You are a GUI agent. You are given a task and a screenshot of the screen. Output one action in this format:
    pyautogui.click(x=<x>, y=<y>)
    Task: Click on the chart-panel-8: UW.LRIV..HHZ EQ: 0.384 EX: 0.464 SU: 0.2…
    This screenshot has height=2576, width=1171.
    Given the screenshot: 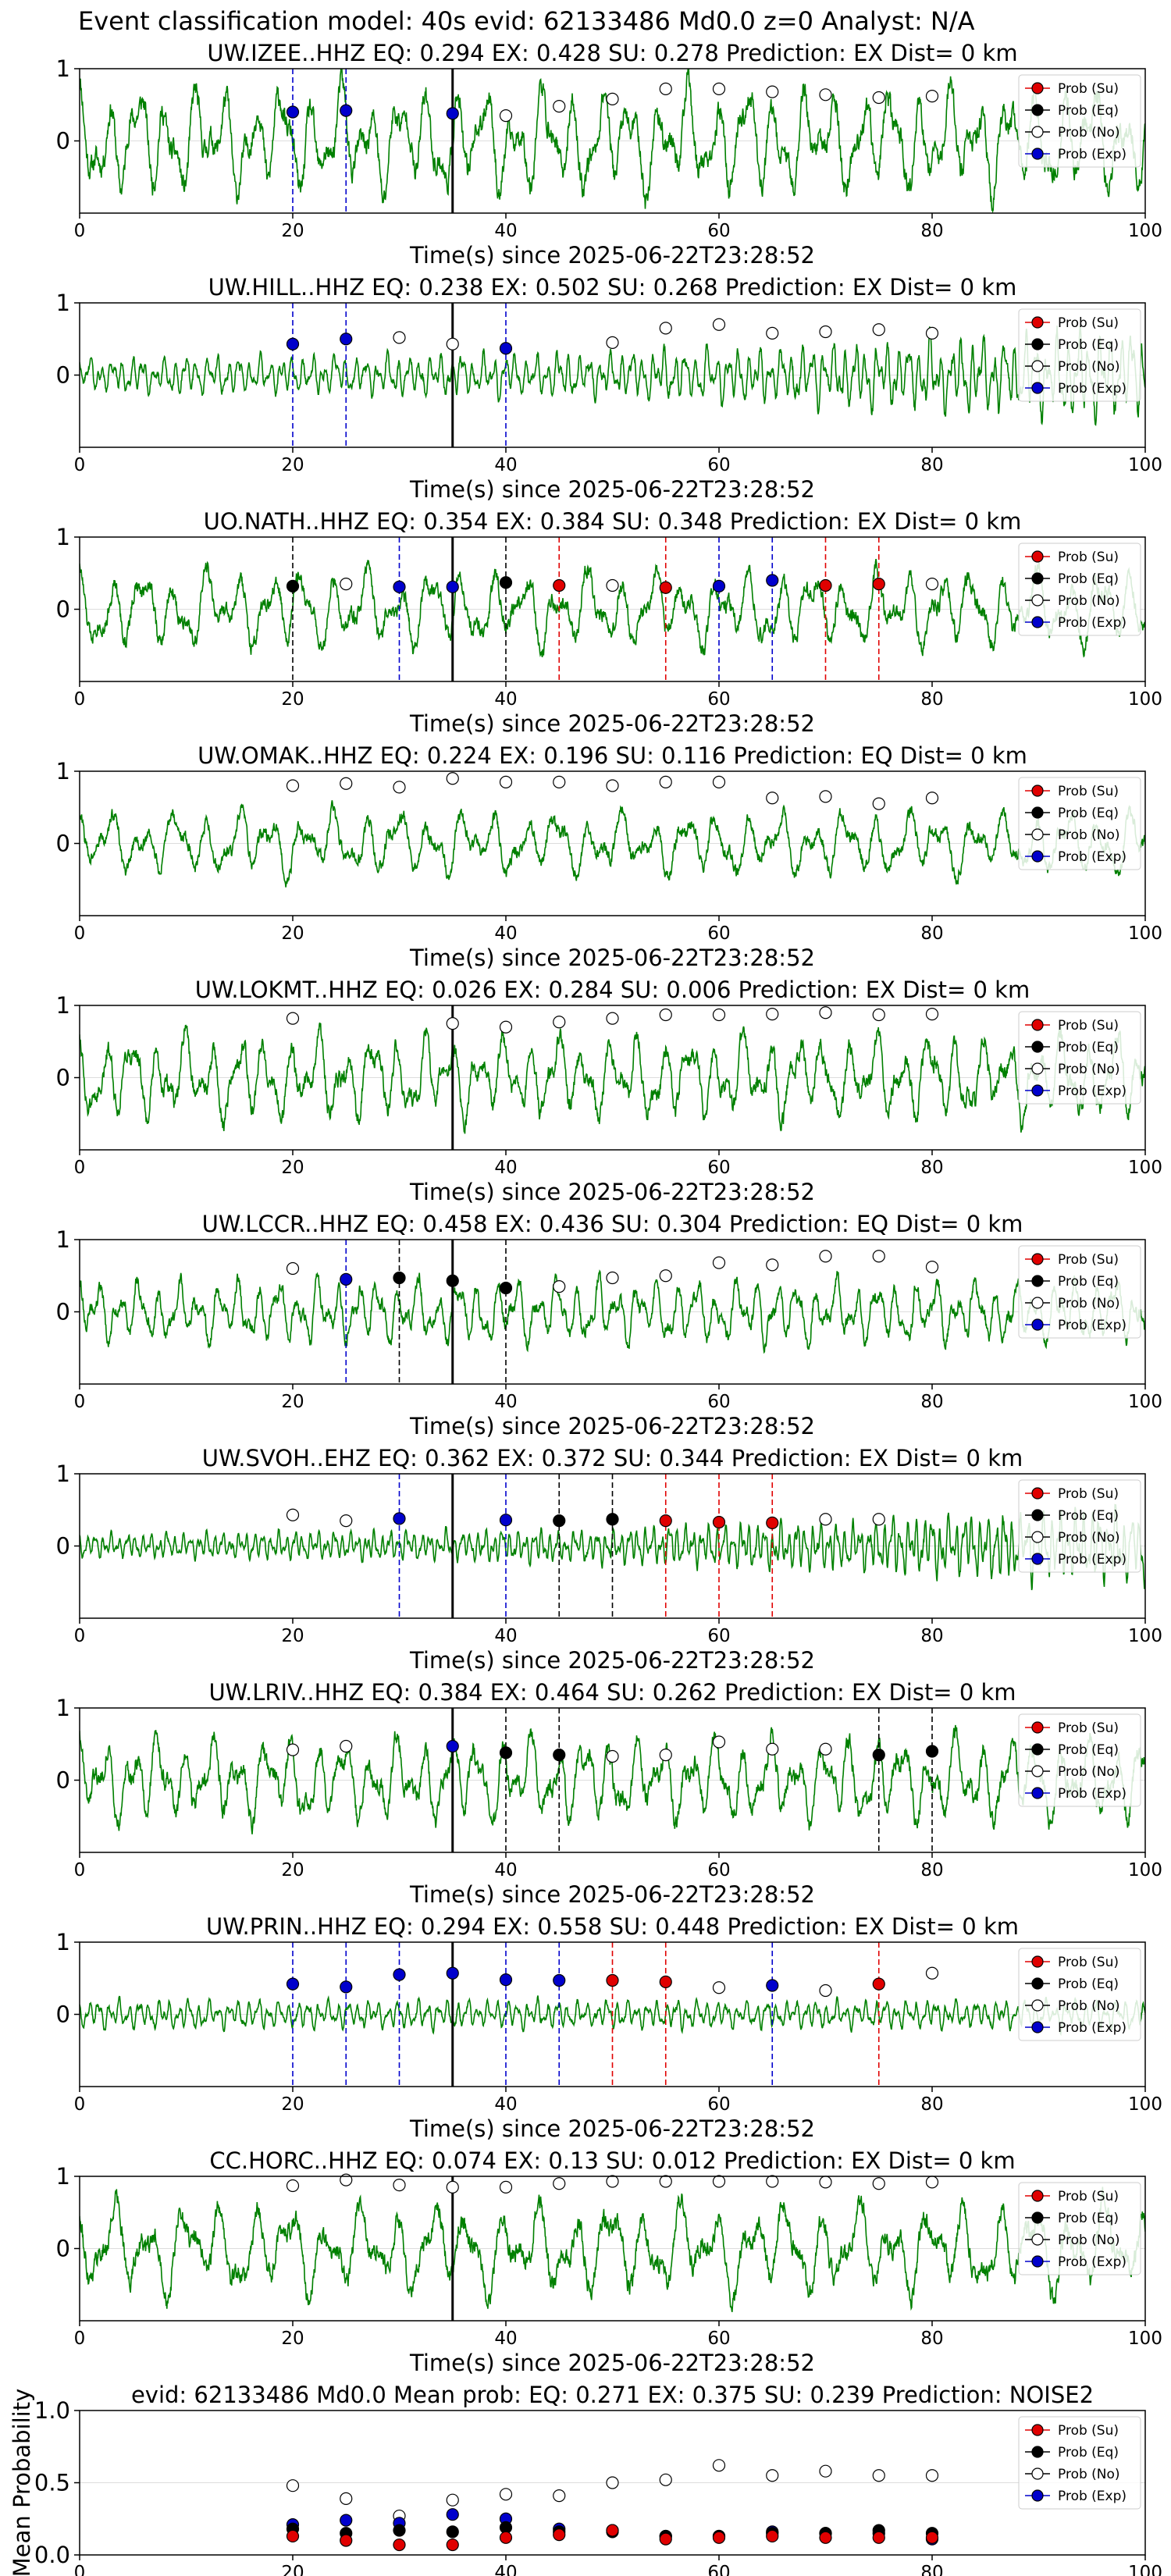 What is the action you would take?
    pyautogui.click(x=609, y=1793)
    